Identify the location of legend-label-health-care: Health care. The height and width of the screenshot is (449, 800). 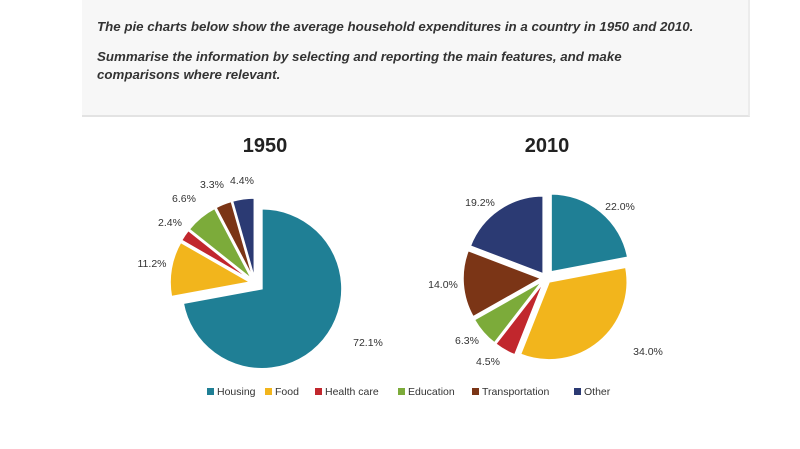
(352, 392).